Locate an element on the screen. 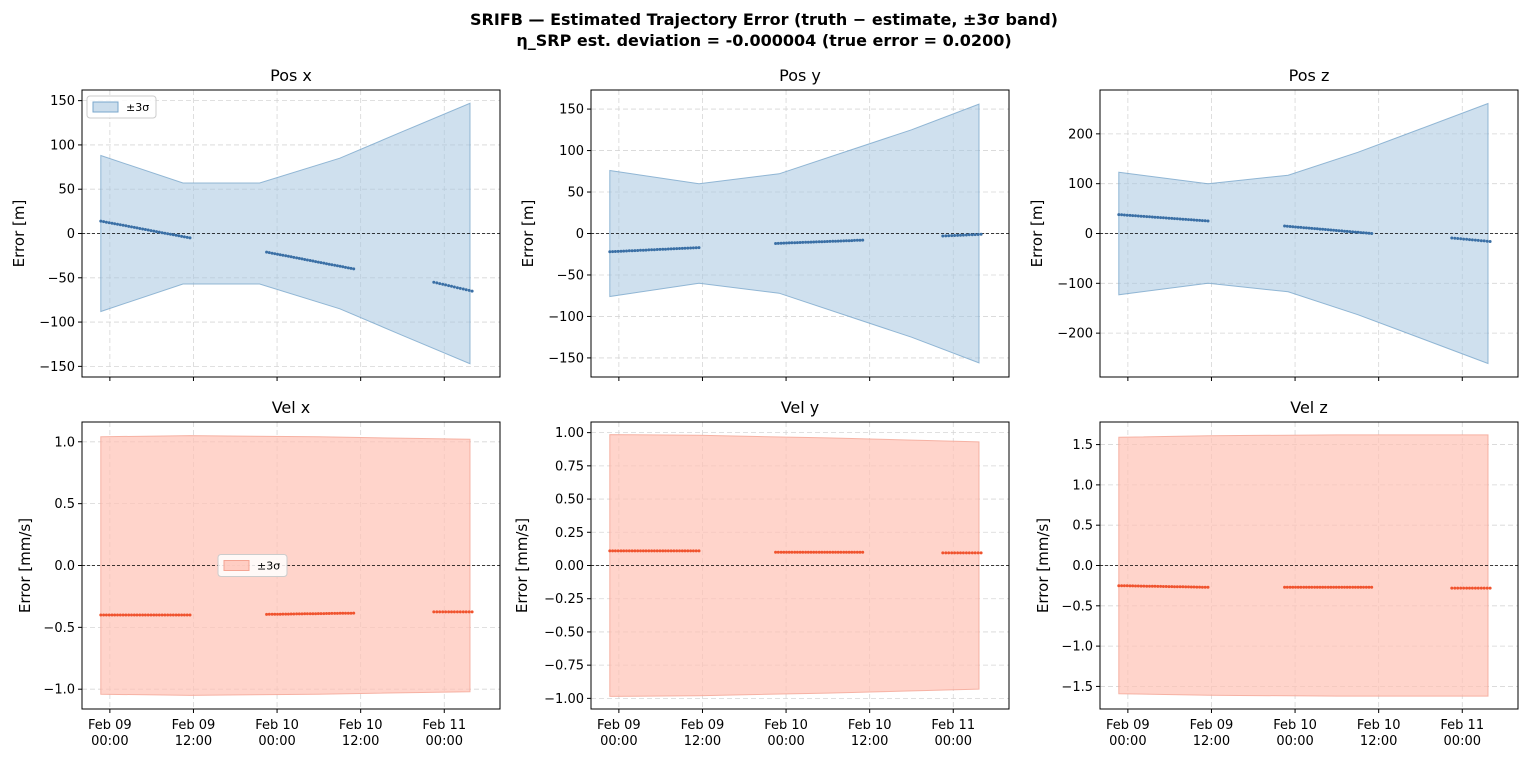 The height and width of the screenshot is (760, 1528). y-tick-label: 1.0 is located at coordinates (64, 442).